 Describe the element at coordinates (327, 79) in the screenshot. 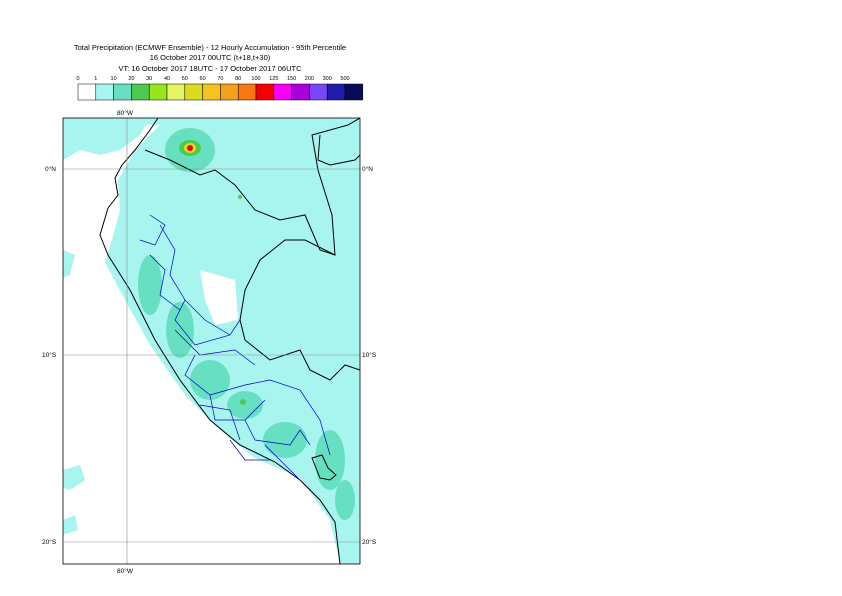

I see `legend-tick-label: 300` at that location.